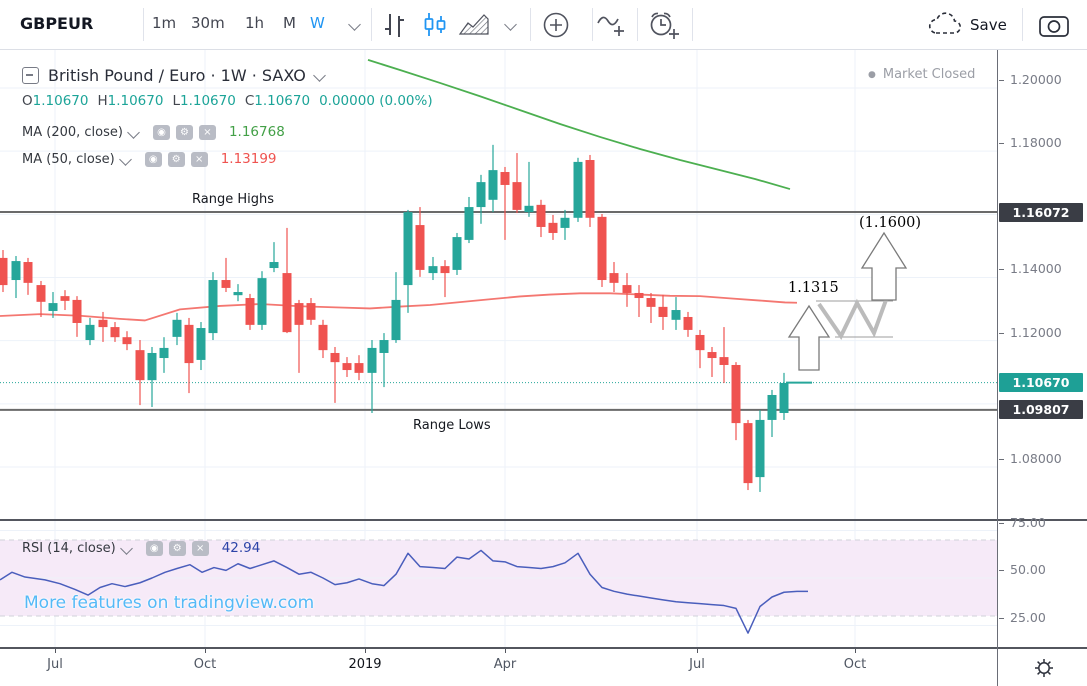 This screenshot has height=686, width=1087. What do you see at coordinates (852, 319) in the screenshot?
I see `zigzag-drawing` at bounding box center [852, 319].